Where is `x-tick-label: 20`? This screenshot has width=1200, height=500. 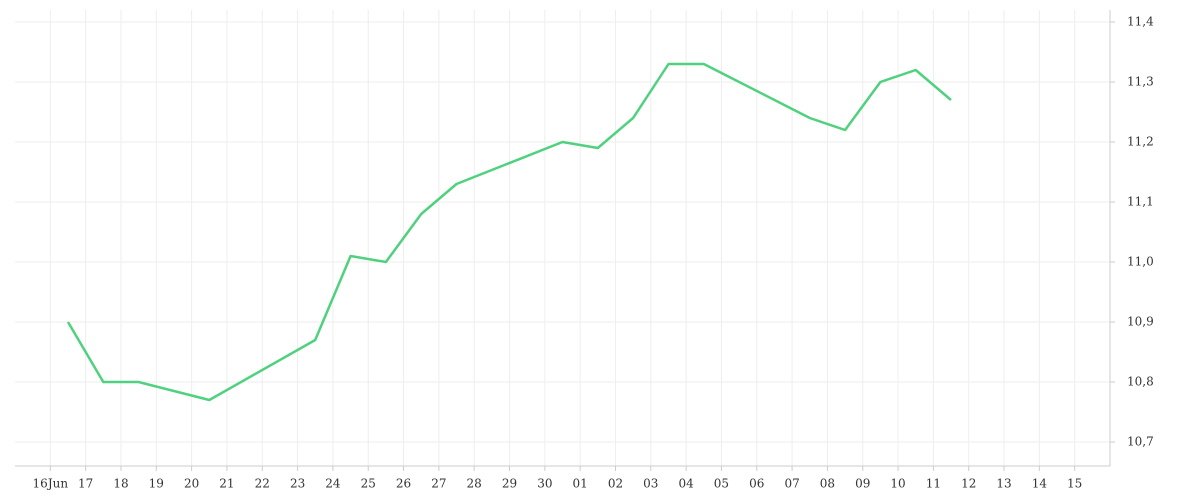
x-tick-label: 20 is located at coordinates (191, 484).